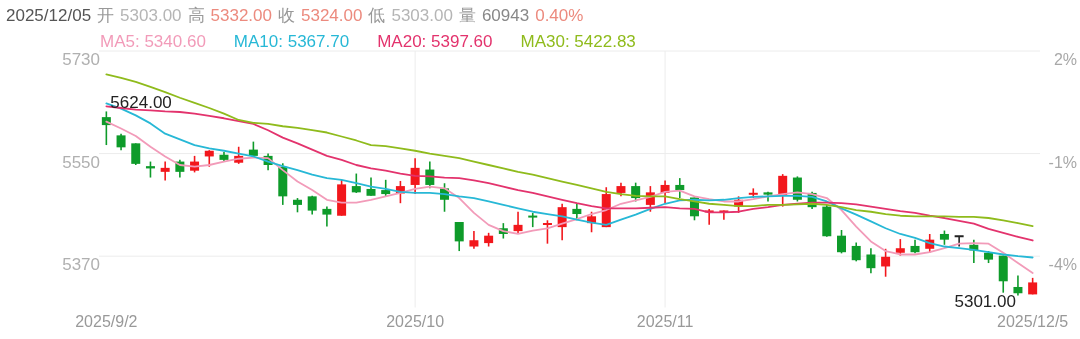  What do you see at coordinates (241, 15) in the screenshot?
I see `text: 5332.00` at bounding box center [241, 15].